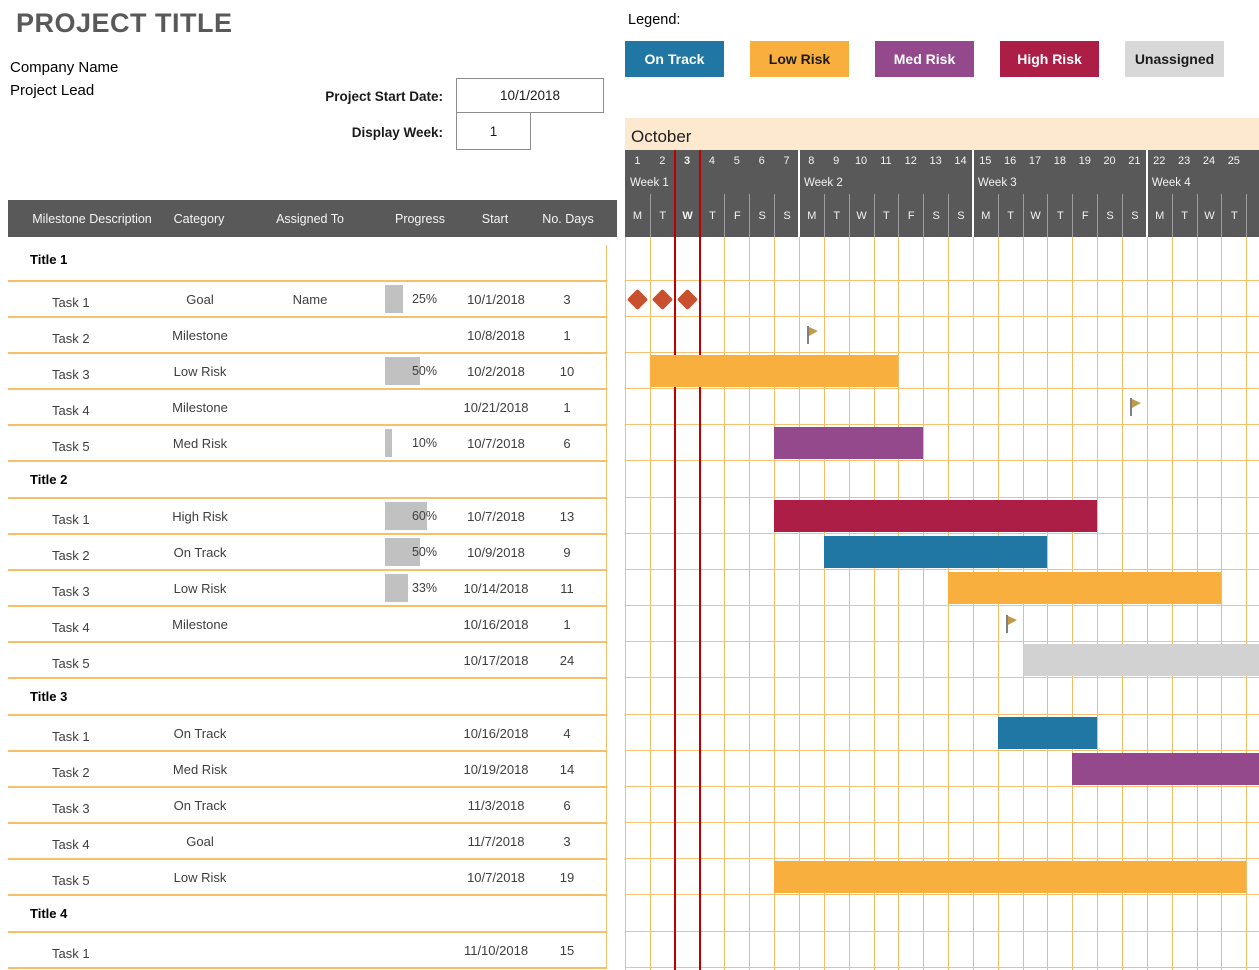  What do you see at coordinates (496, 552) in the screenshot?
I see `start-date-cell: 10/9/2018` at bounding box center [496, 552].